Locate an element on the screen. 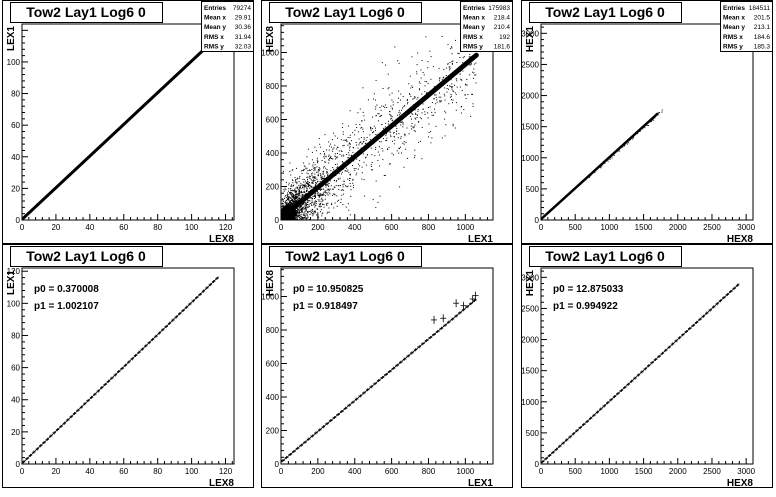  stats-label: RMS y is located at coordinates (214, 46).